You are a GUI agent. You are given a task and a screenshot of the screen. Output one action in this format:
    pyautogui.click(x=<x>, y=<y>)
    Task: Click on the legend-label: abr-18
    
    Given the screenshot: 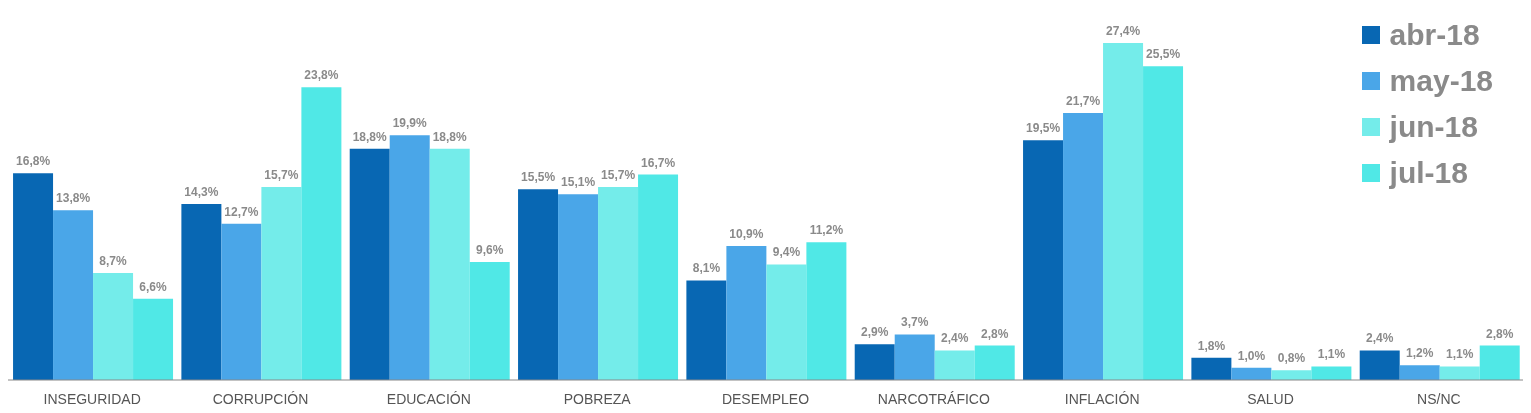 What is the action you would take?
    pyautogui.click(x=1434, y=35)
    